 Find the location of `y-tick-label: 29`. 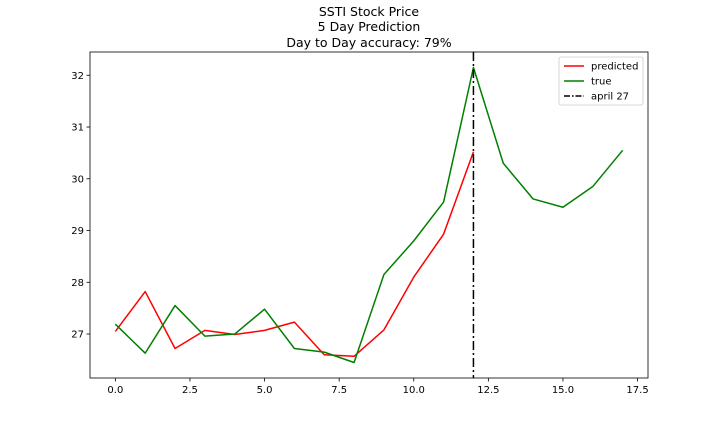

y-tick-label: 29 is located at coordinates (77, 231).